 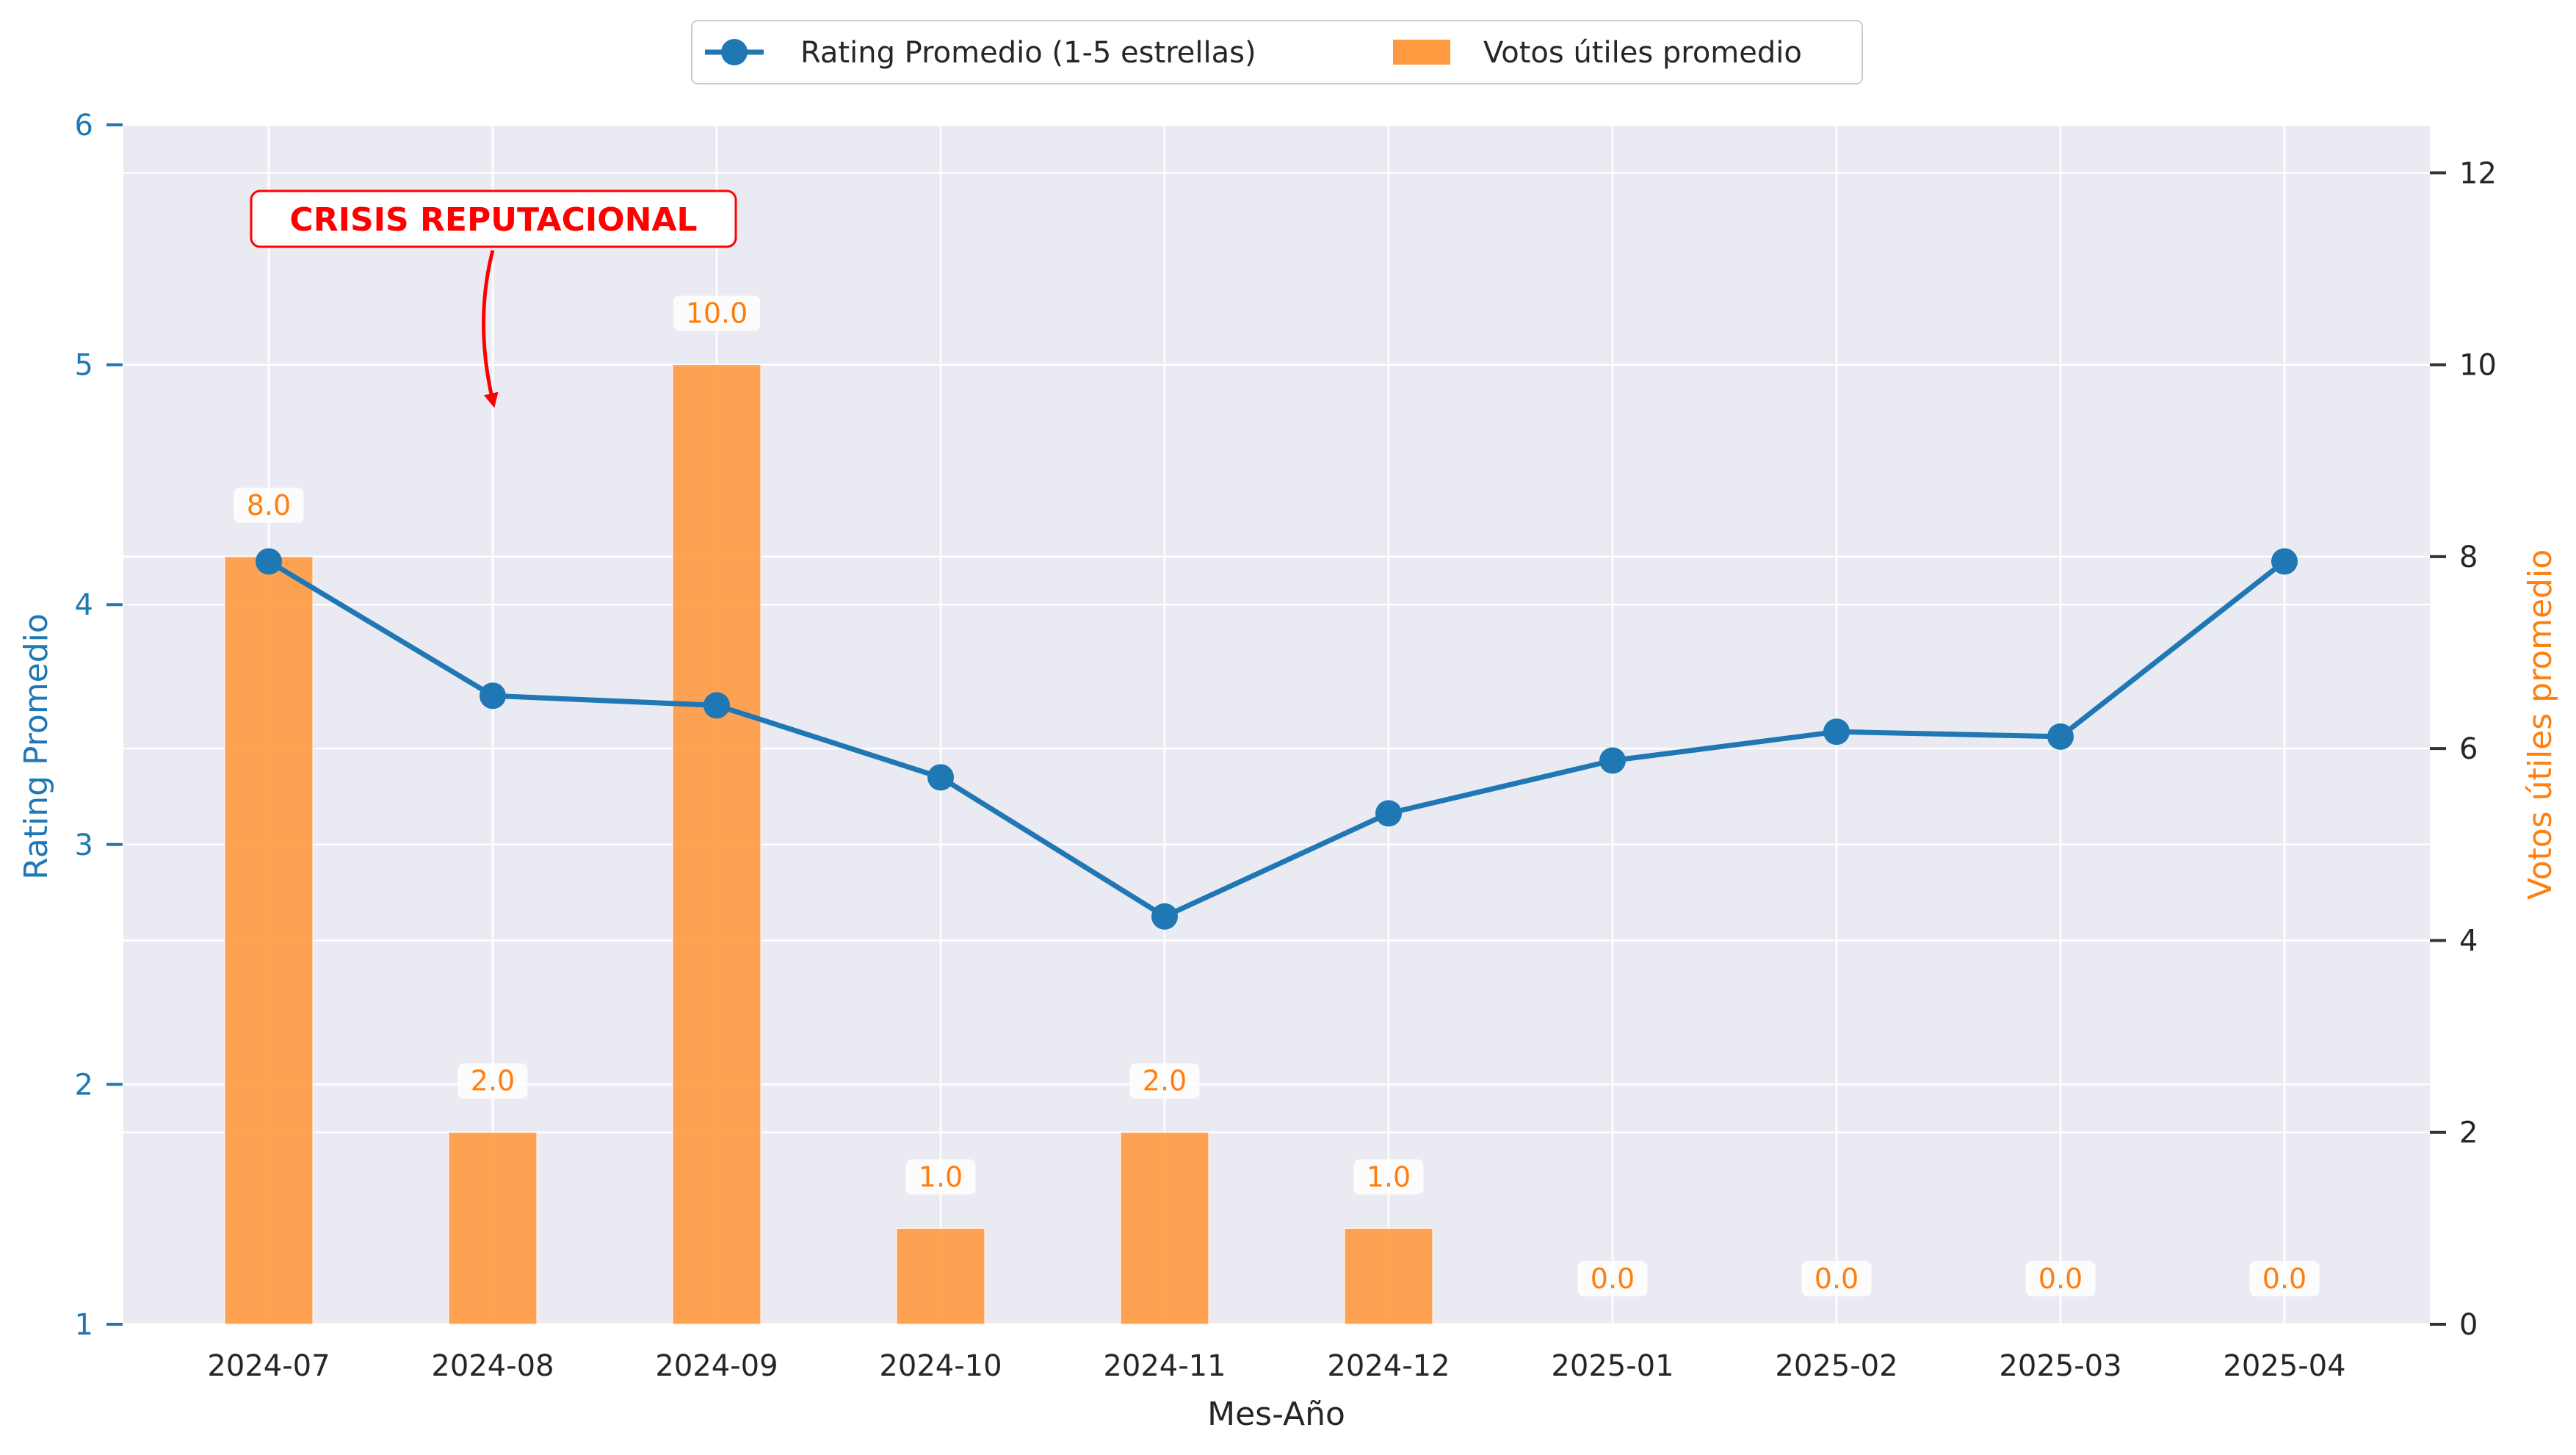 I want to click on left-tick-label: 4, so click(x=84, y=605).